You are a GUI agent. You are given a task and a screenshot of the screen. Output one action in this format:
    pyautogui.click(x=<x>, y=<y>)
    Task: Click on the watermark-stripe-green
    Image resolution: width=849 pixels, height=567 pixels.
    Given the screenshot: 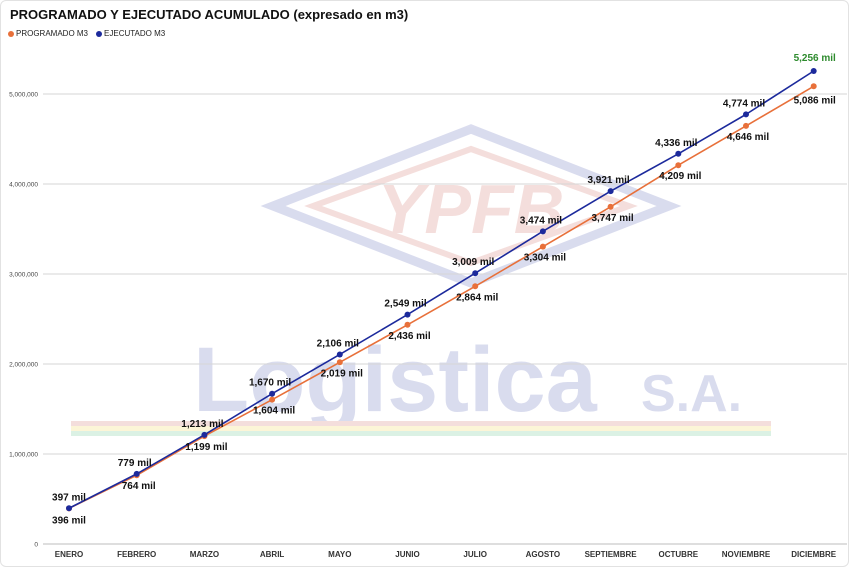 What is the action you would take?
    pyautogui.click(x=421, y=433)
    